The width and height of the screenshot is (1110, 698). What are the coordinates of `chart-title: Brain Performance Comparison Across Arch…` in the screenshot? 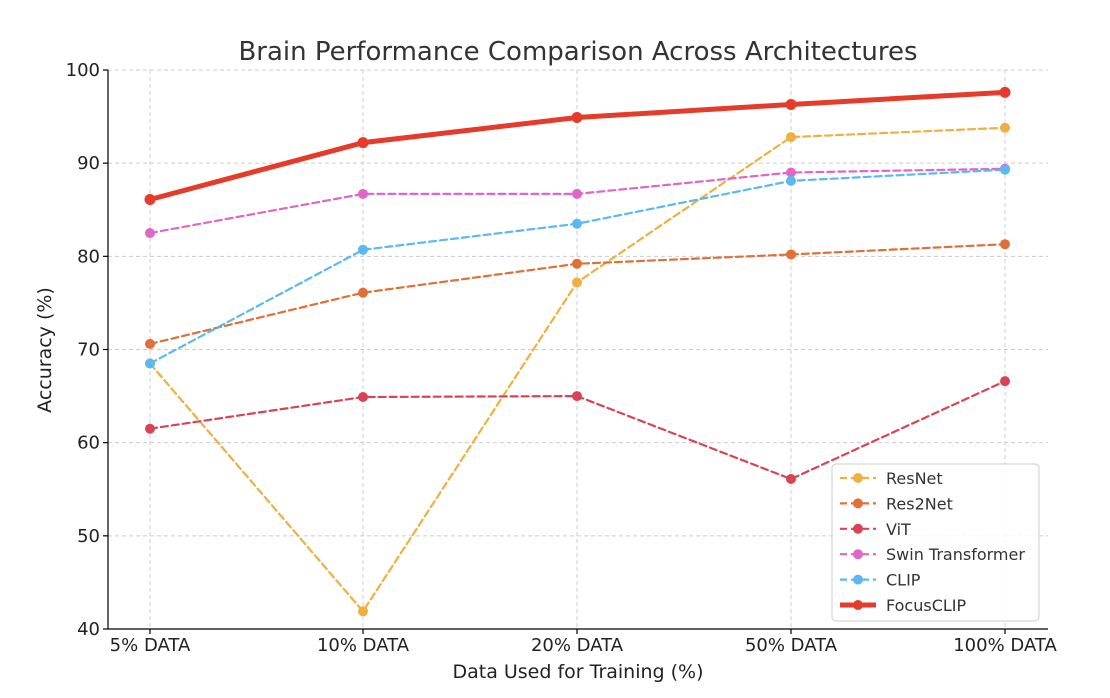 It's located at (577, 52).